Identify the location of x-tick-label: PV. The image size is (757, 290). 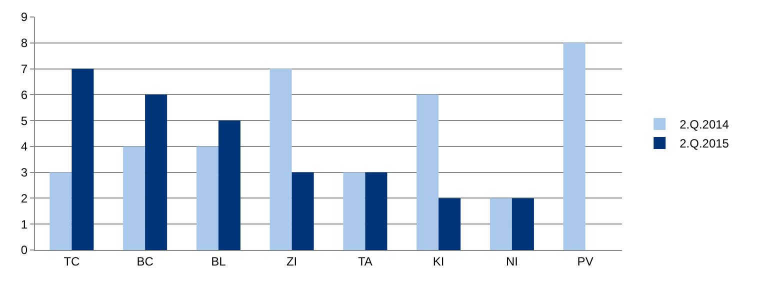
(585, 261).